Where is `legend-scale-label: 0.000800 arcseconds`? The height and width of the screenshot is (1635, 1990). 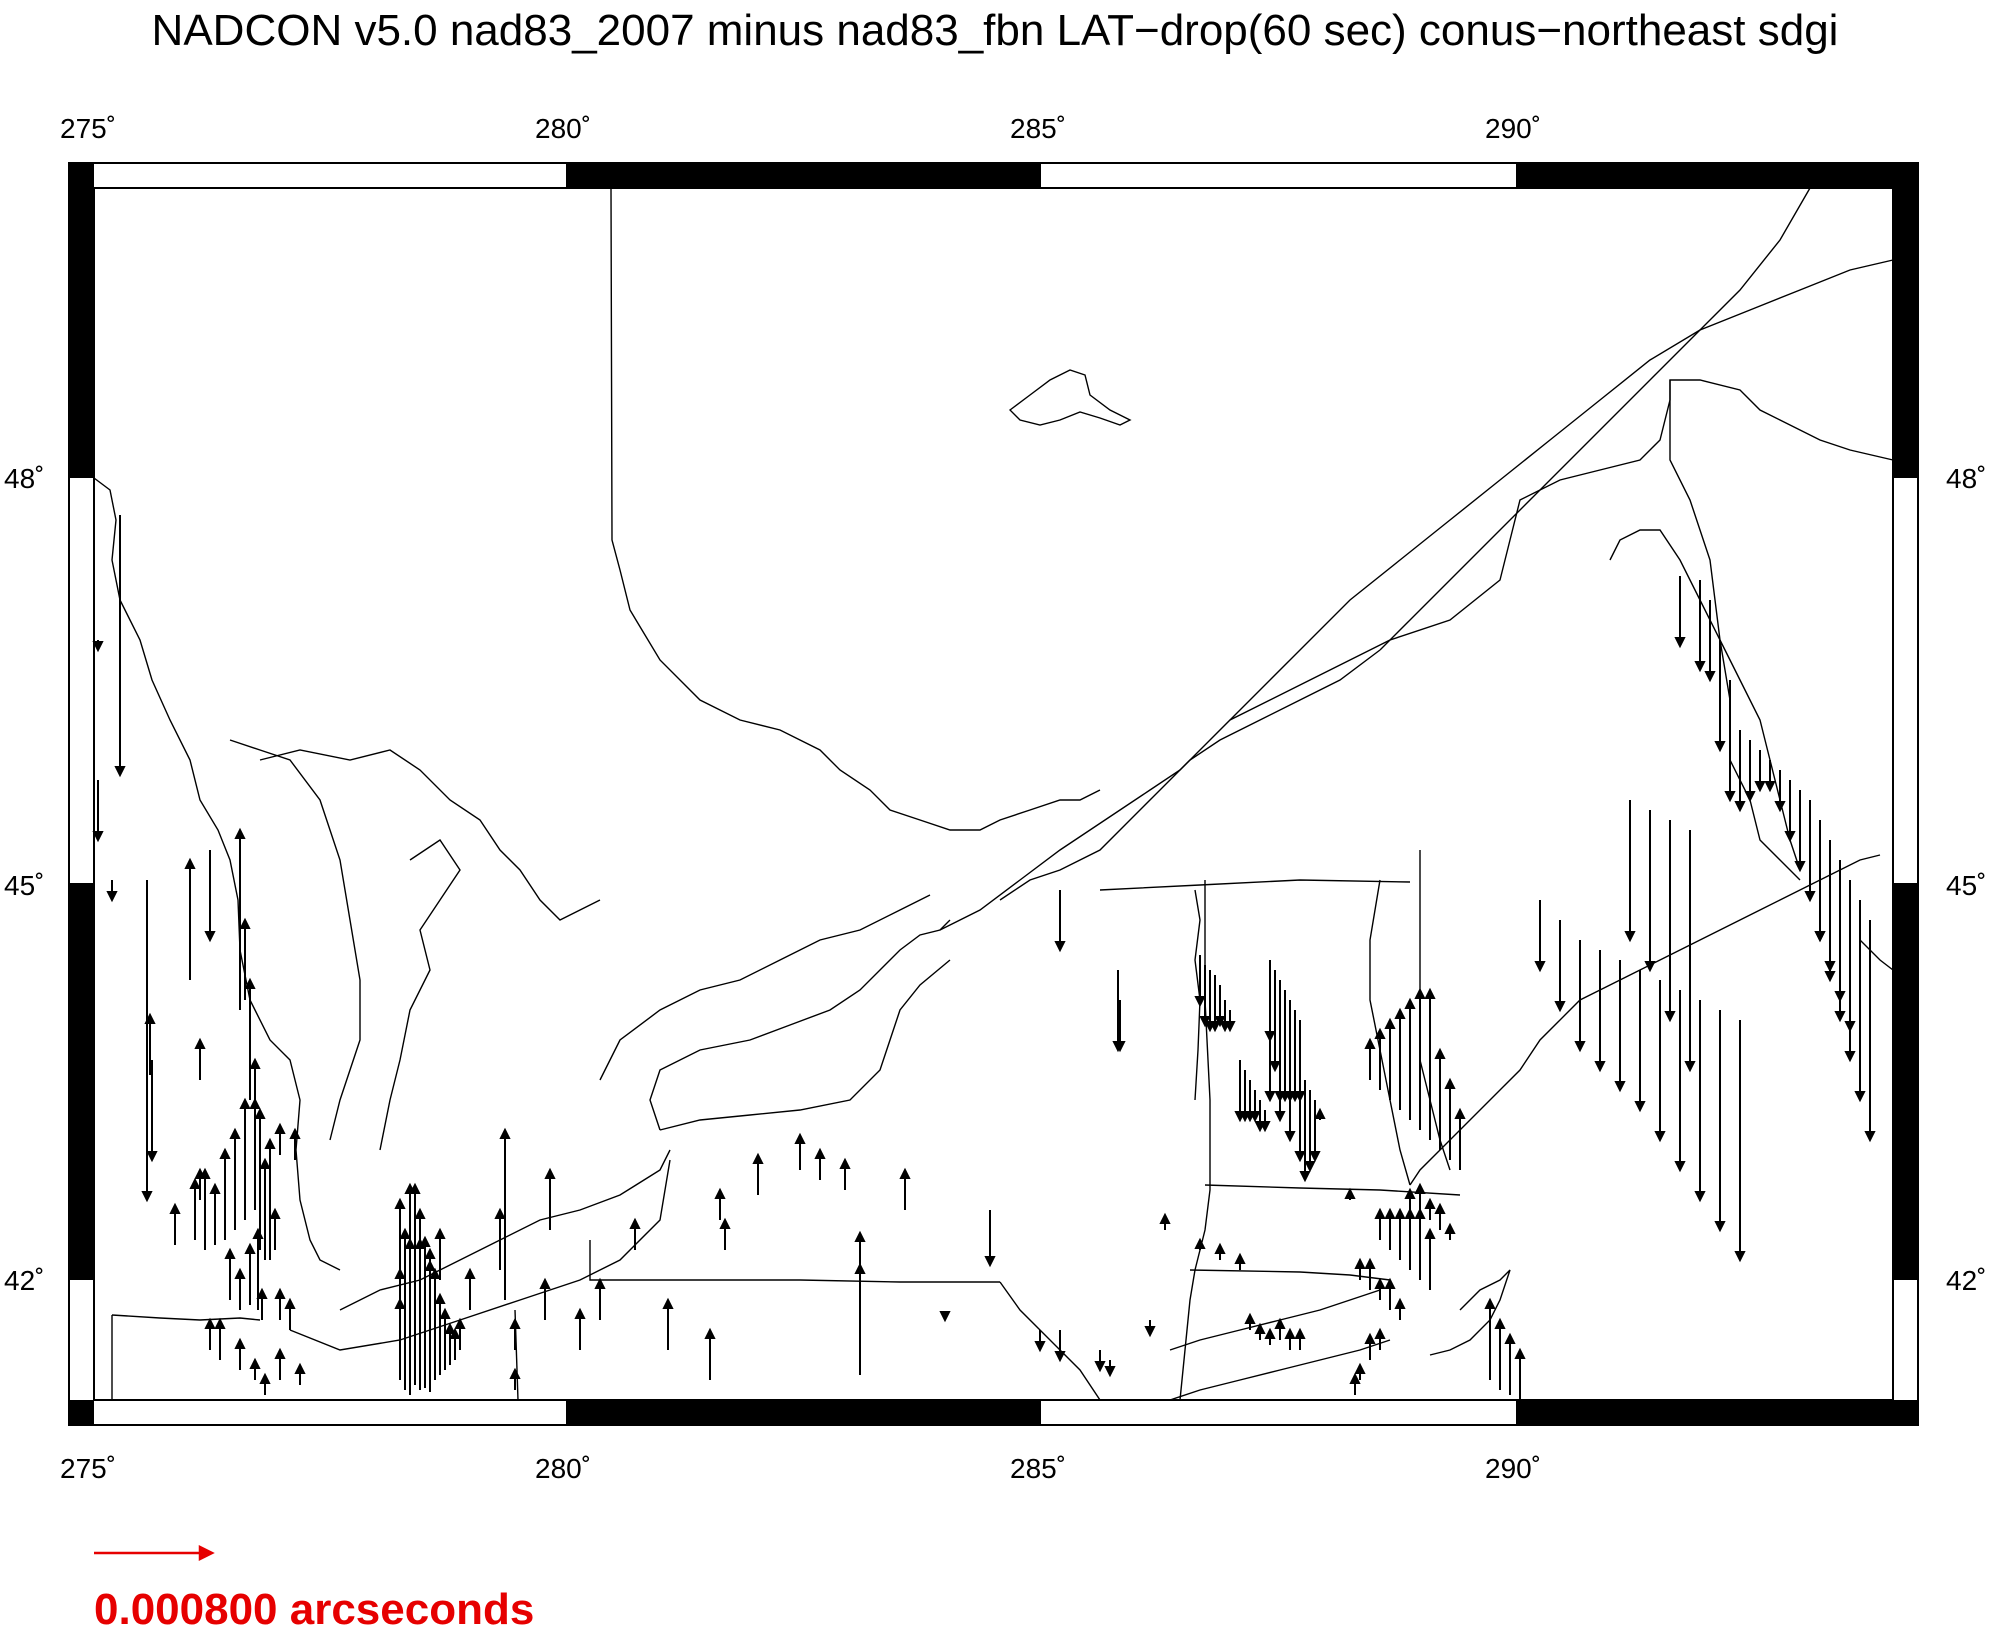
legend-scale-label: 0.000800 arcseconds is located at coordinates (314, 1609).